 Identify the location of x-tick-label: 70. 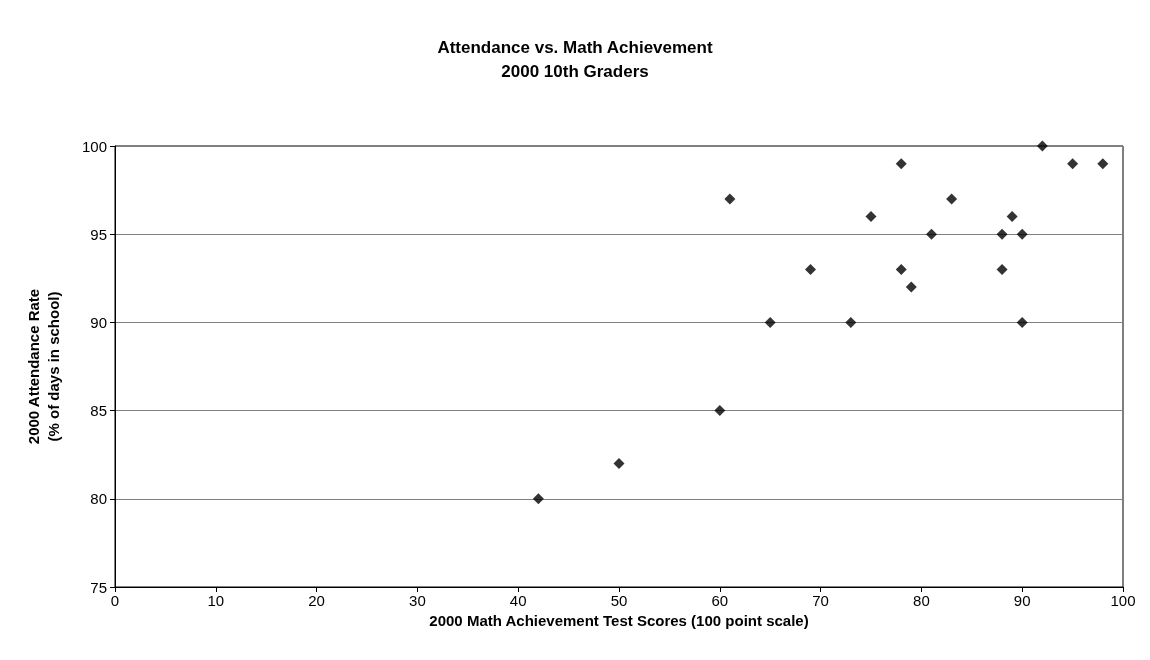
(820, 600).